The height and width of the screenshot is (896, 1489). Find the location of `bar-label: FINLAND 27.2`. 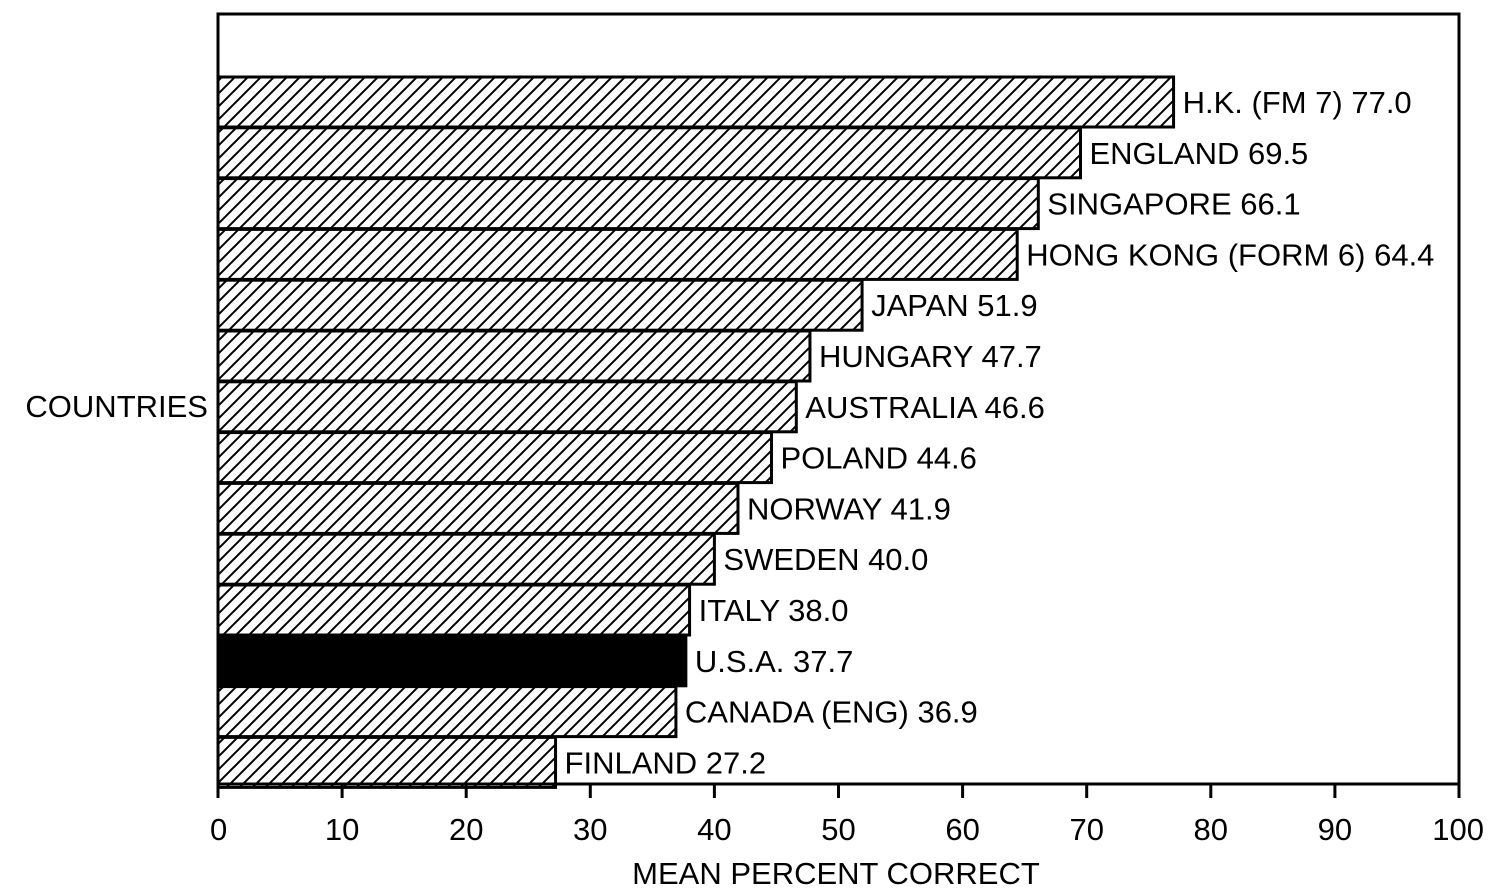

bar-label: FINLAND 27.2 is located at coordinates (666, 762).